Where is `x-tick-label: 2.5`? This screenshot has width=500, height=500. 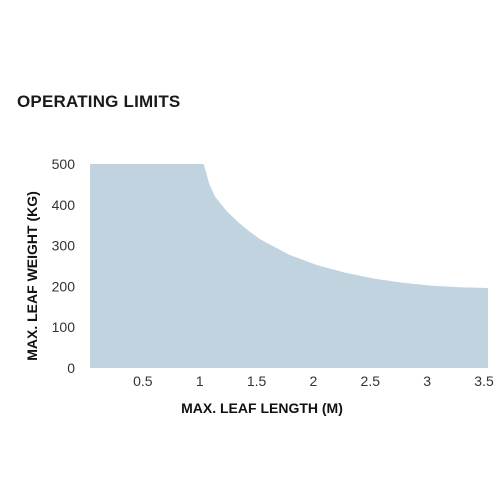 x-tick-label: 2.5 is located at coordinates (371, 381).